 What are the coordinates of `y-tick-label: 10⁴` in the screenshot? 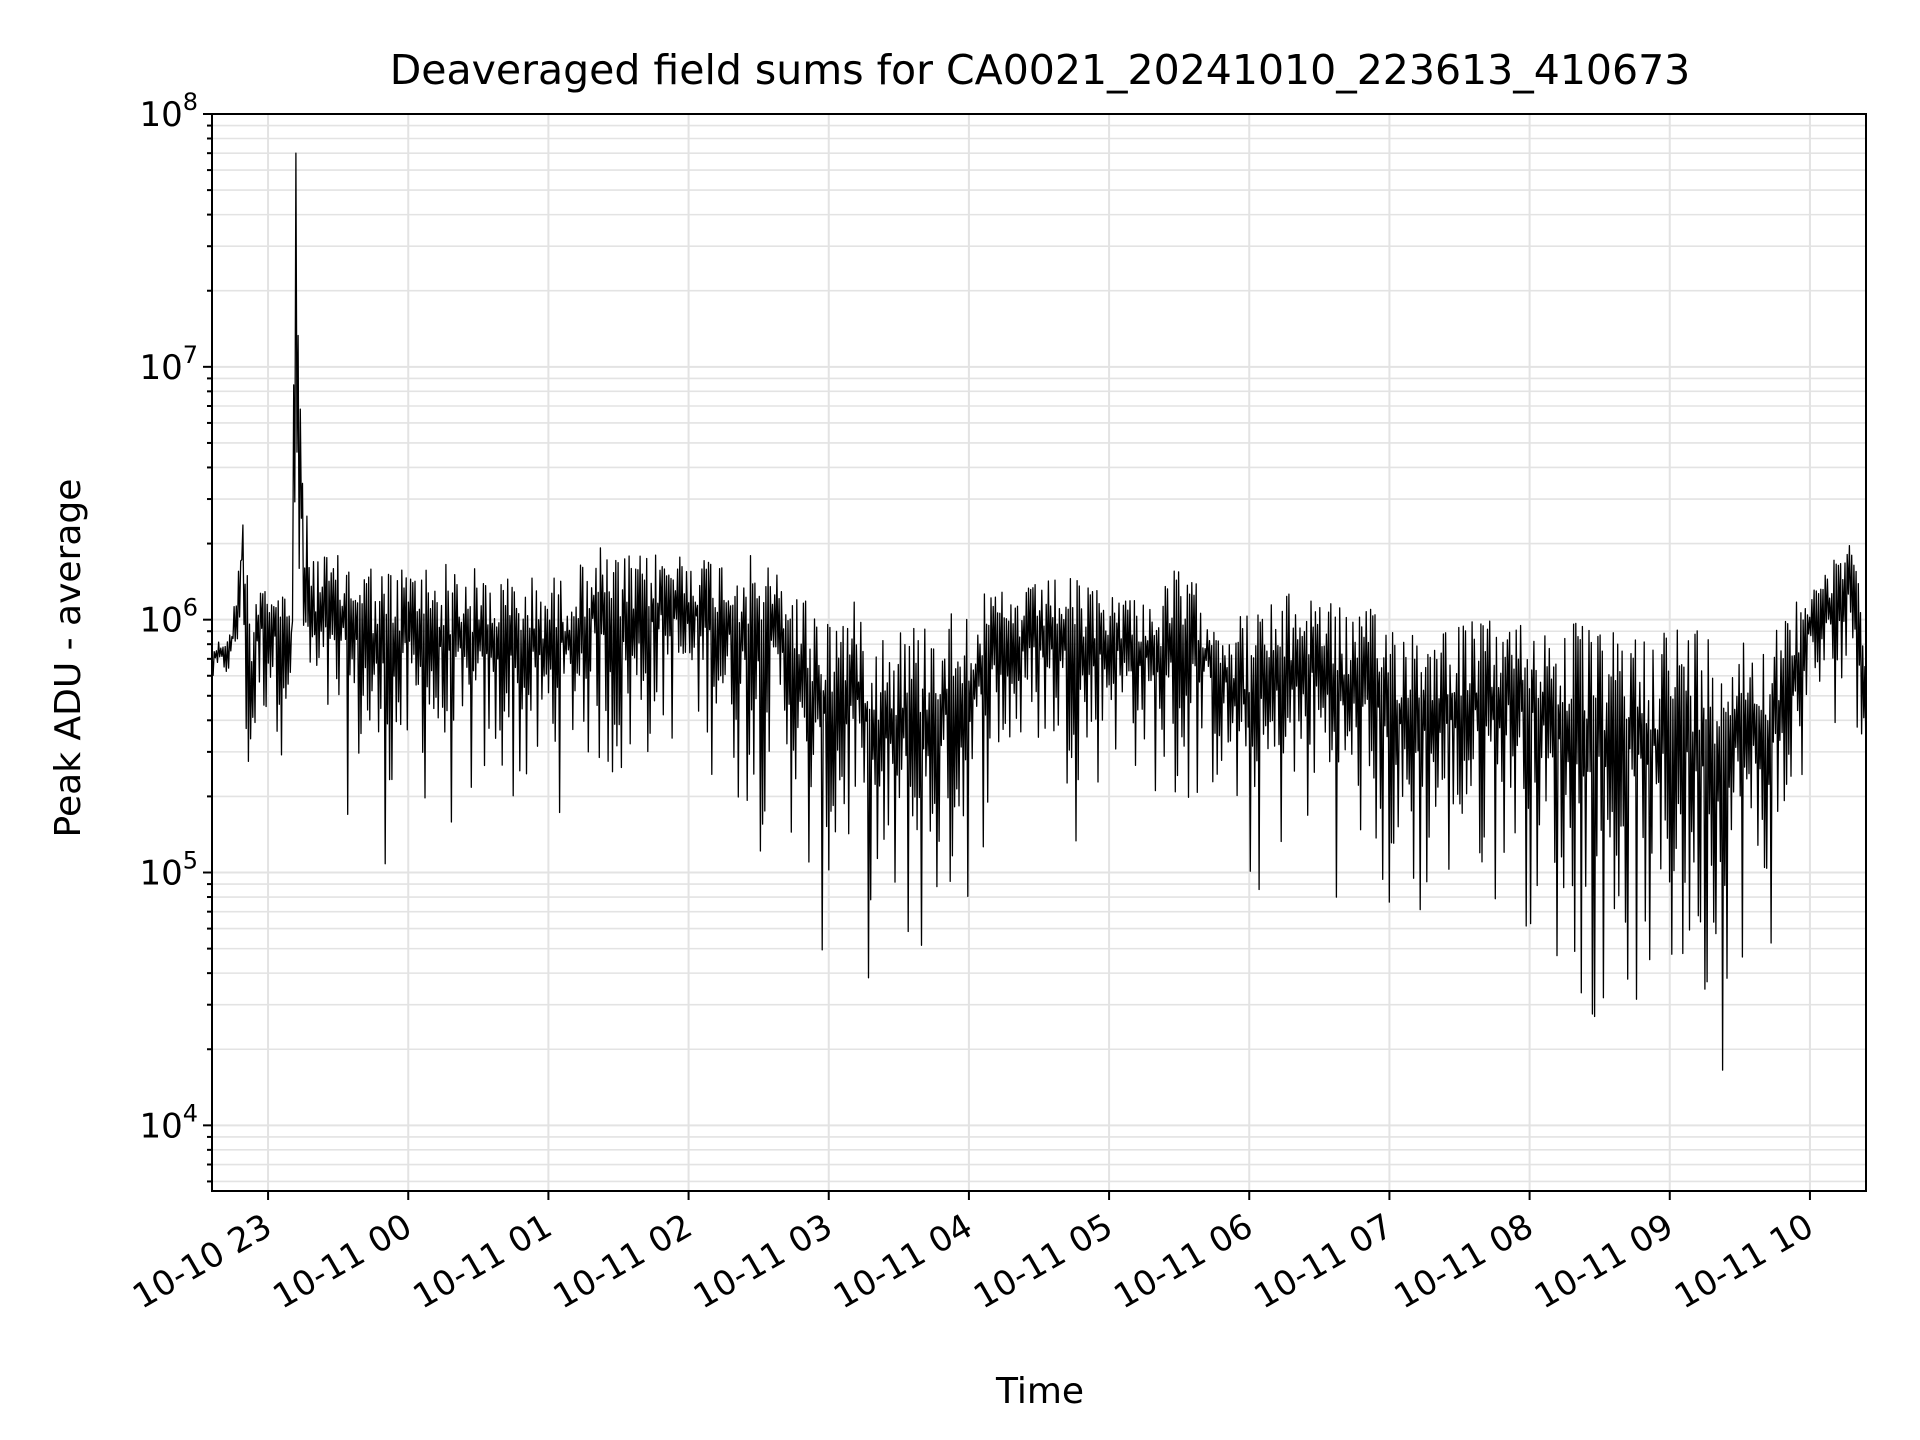 It's located at (168, 1122).